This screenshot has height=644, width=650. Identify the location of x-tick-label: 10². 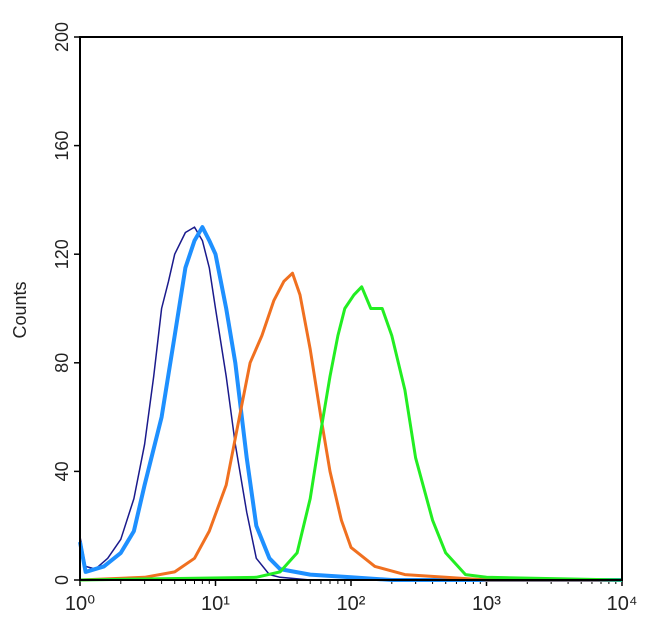
(351, 604).